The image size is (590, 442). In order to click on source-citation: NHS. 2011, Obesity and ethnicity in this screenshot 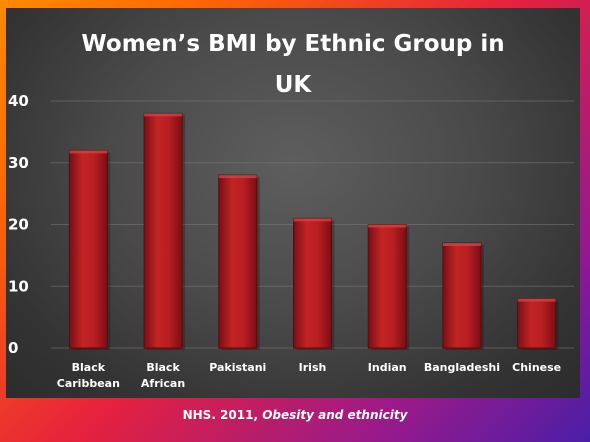, I will do `click(295, 415)`.